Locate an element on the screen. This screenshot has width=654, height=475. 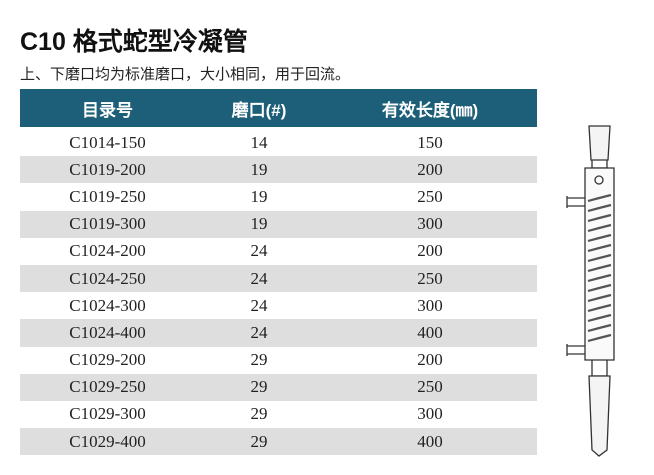
cell: C1019-250 is located at coordinates (107, 196).